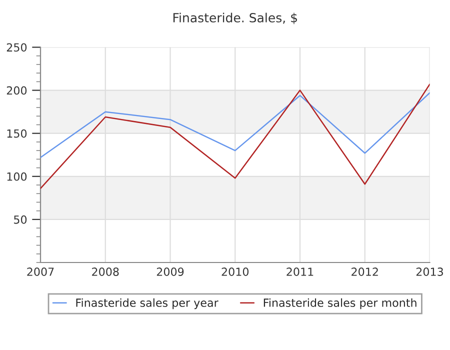 This screenshot has height=350, width=450. What do you see at coordinates (235, 18) in the screenshot?
I see `chart-title: Finasteride. Sales, $` at bounding box center [235, 18].